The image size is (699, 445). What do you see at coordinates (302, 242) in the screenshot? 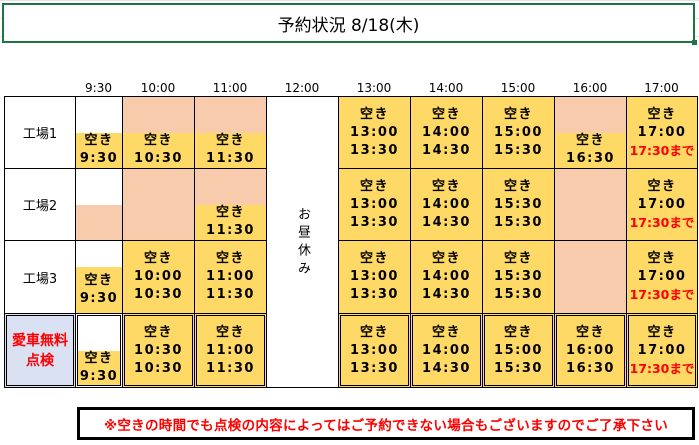
I see `lunch-break-cell: お昼休み` at bounding box center [302, 242].